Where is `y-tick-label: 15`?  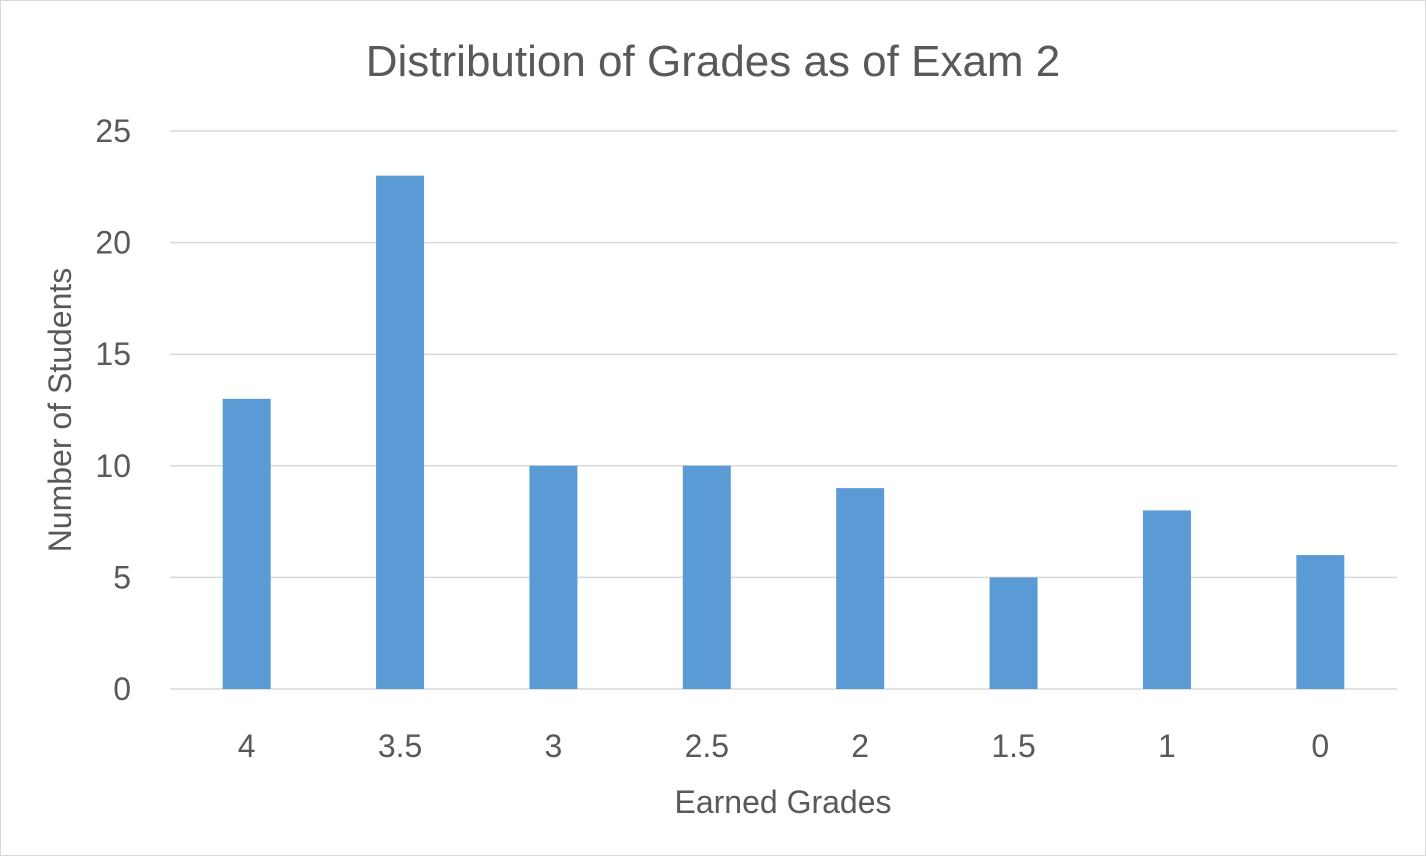 y-tick-label: 15 is located at coordinates (113, 354).